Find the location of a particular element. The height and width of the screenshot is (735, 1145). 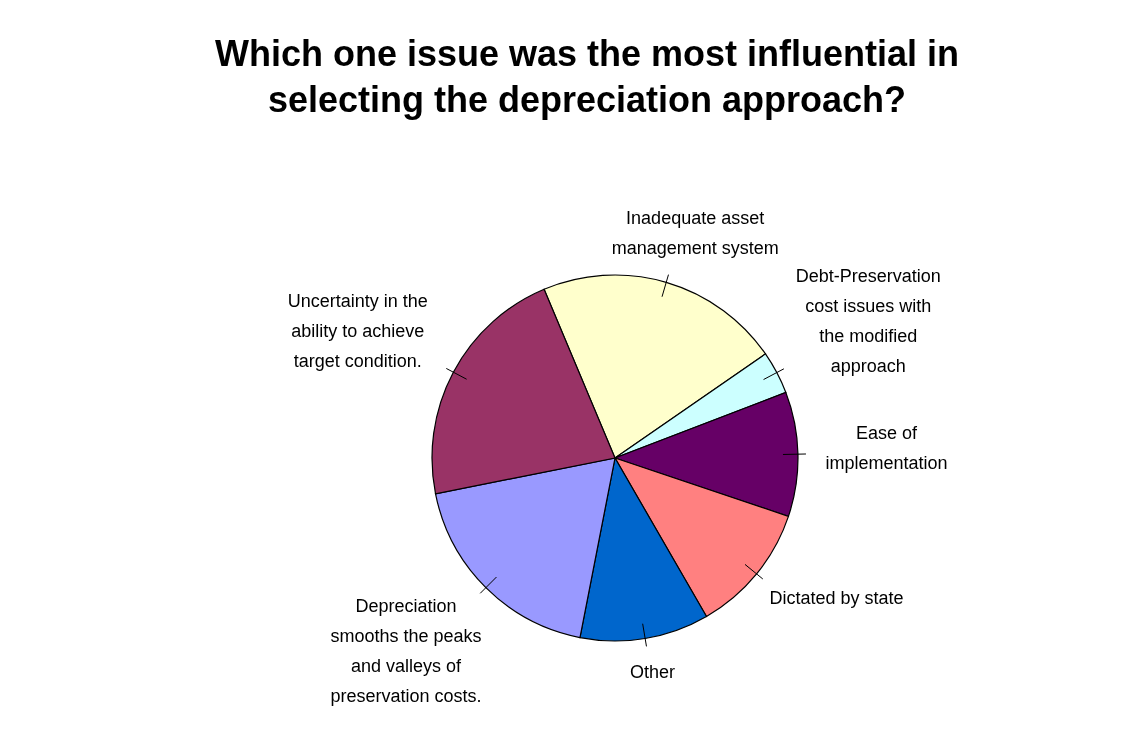

slice-label: Debt-Preservation cost issues with the modified approach is located at coordinates (868, 321).